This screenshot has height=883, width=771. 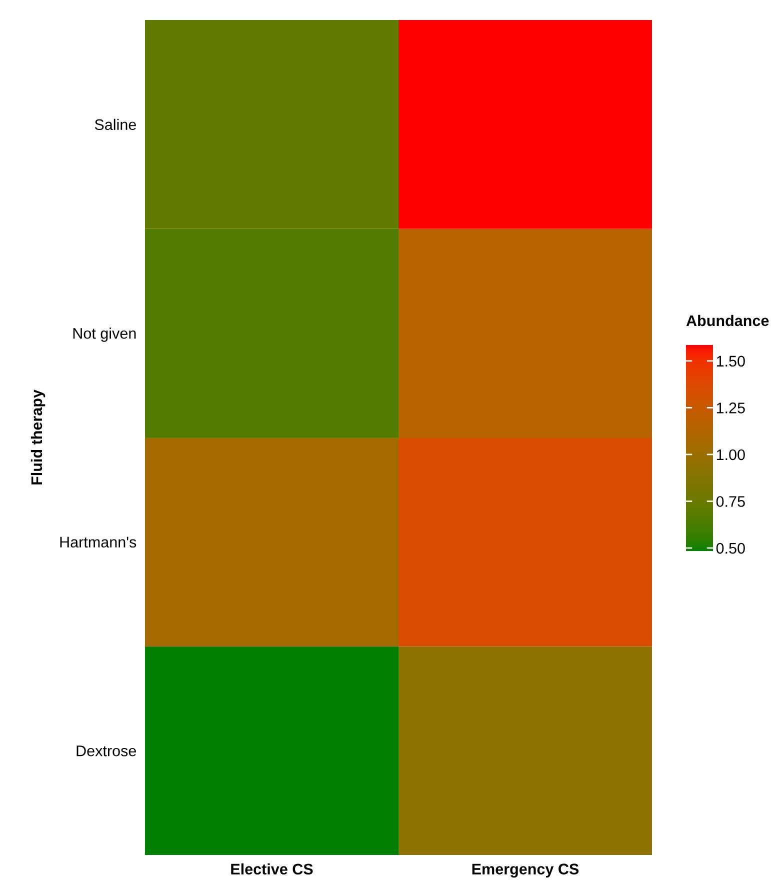 What do you see at coordinates (106, 751) in the screenshot?
I see `y-tick-label: Dextrose` at bounding box center [106, 751].